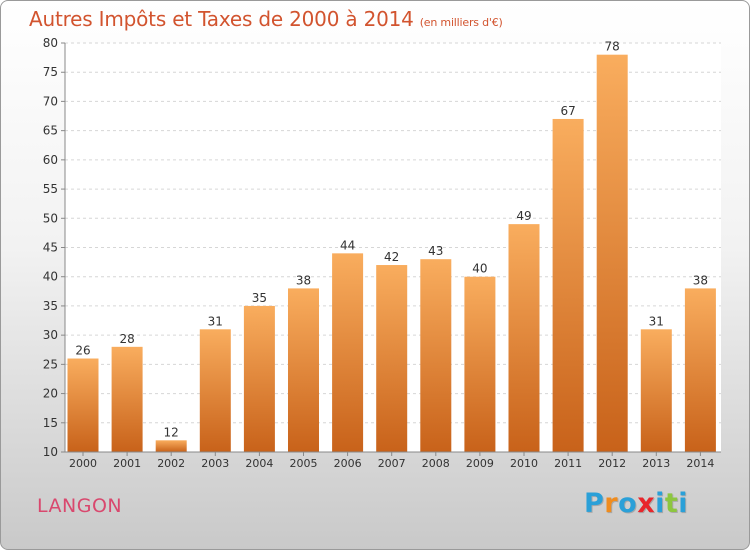  I want to click on data-label: 40, so click(479, 269).